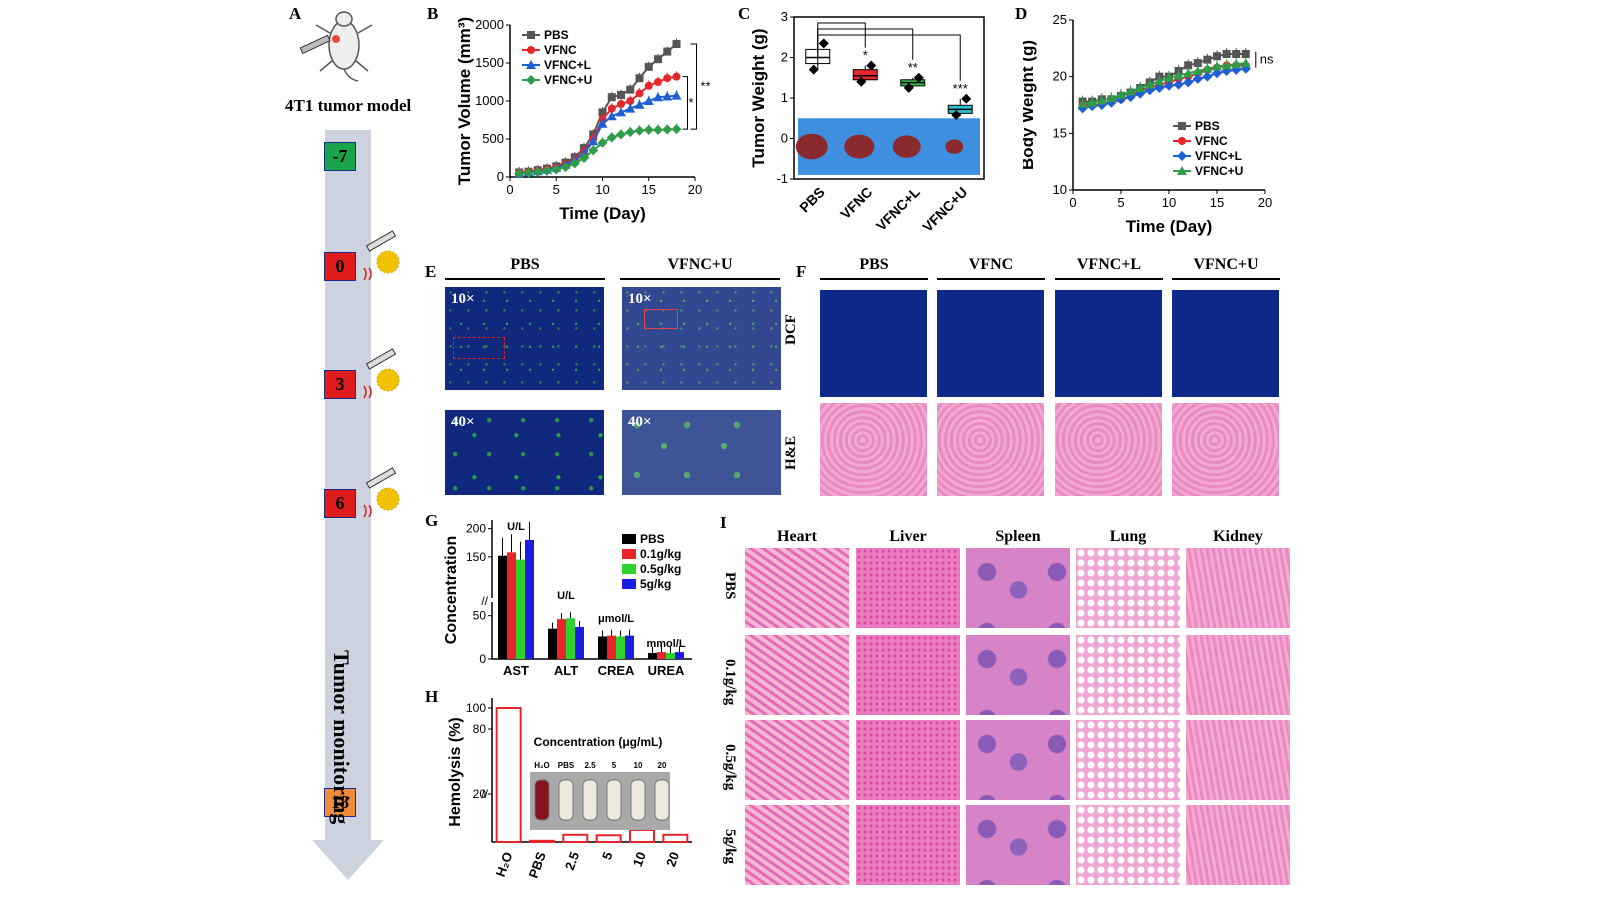  What do you see at coordinates (572, 861) in the screenshot?
I see `x-tick-label: 2.5` at bounding box center [572, 861].